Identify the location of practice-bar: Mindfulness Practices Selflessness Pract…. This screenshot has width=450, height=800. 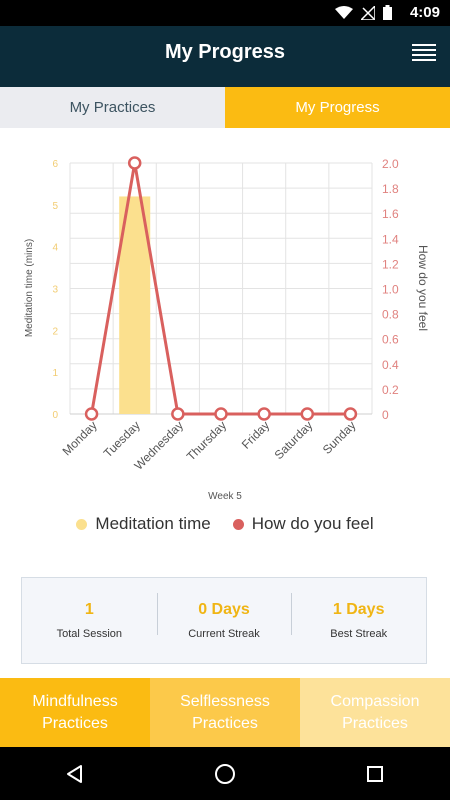
(225, 712).